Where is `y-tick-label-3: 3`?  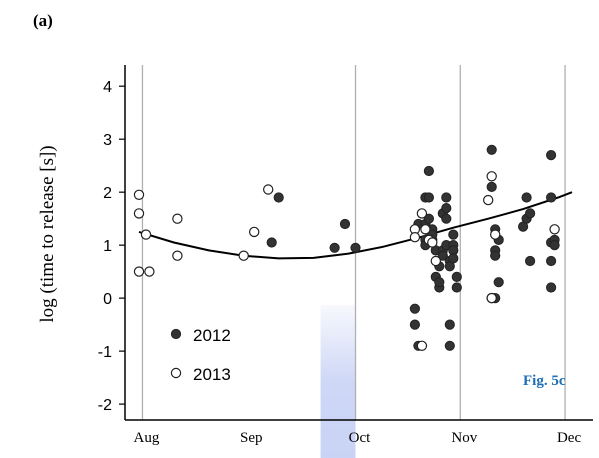 y-tick-label-3: 3 is located at coordinates (107, 140).